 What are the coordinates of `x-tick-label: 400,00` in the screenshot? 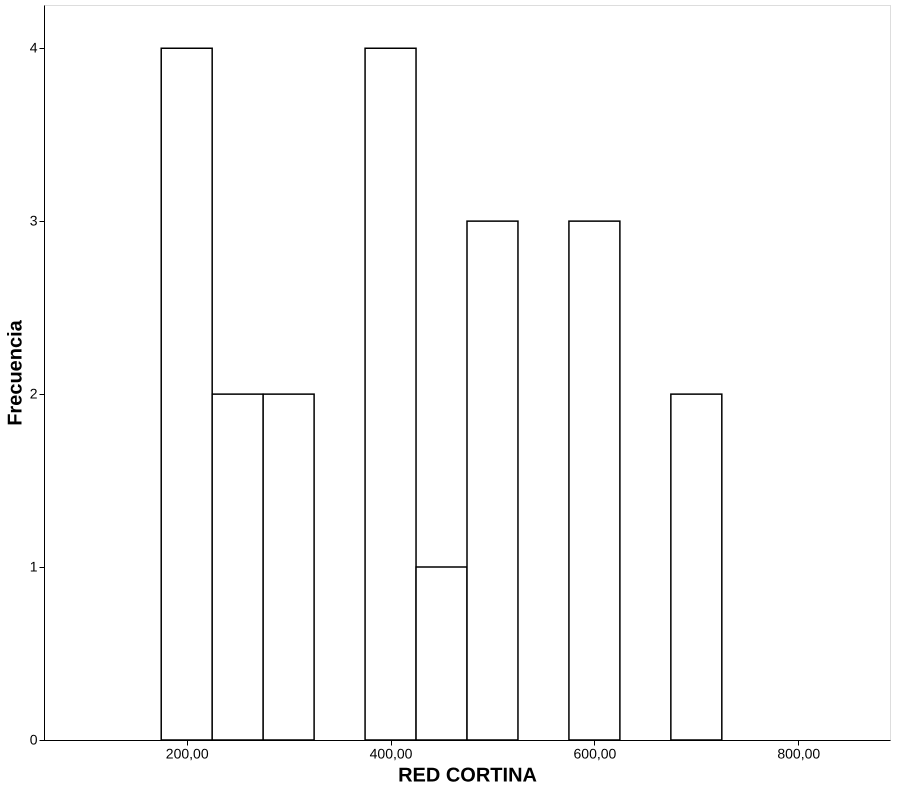 It's located at (391, 754).